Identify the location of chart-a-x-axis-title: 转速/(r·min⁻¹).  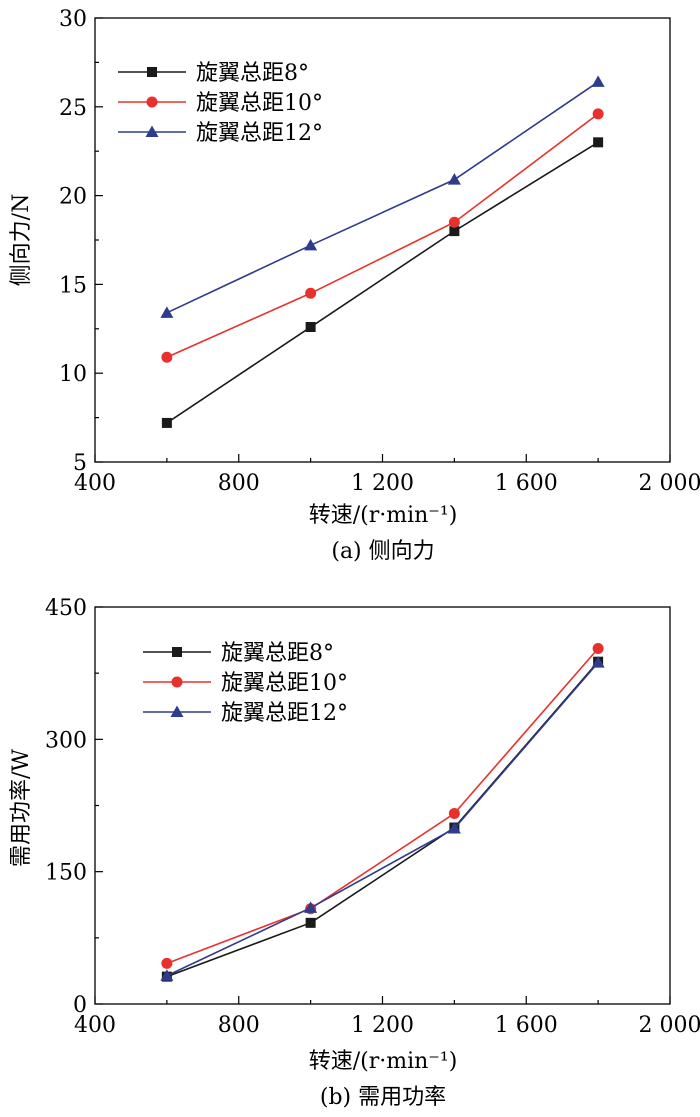
(383, 515).